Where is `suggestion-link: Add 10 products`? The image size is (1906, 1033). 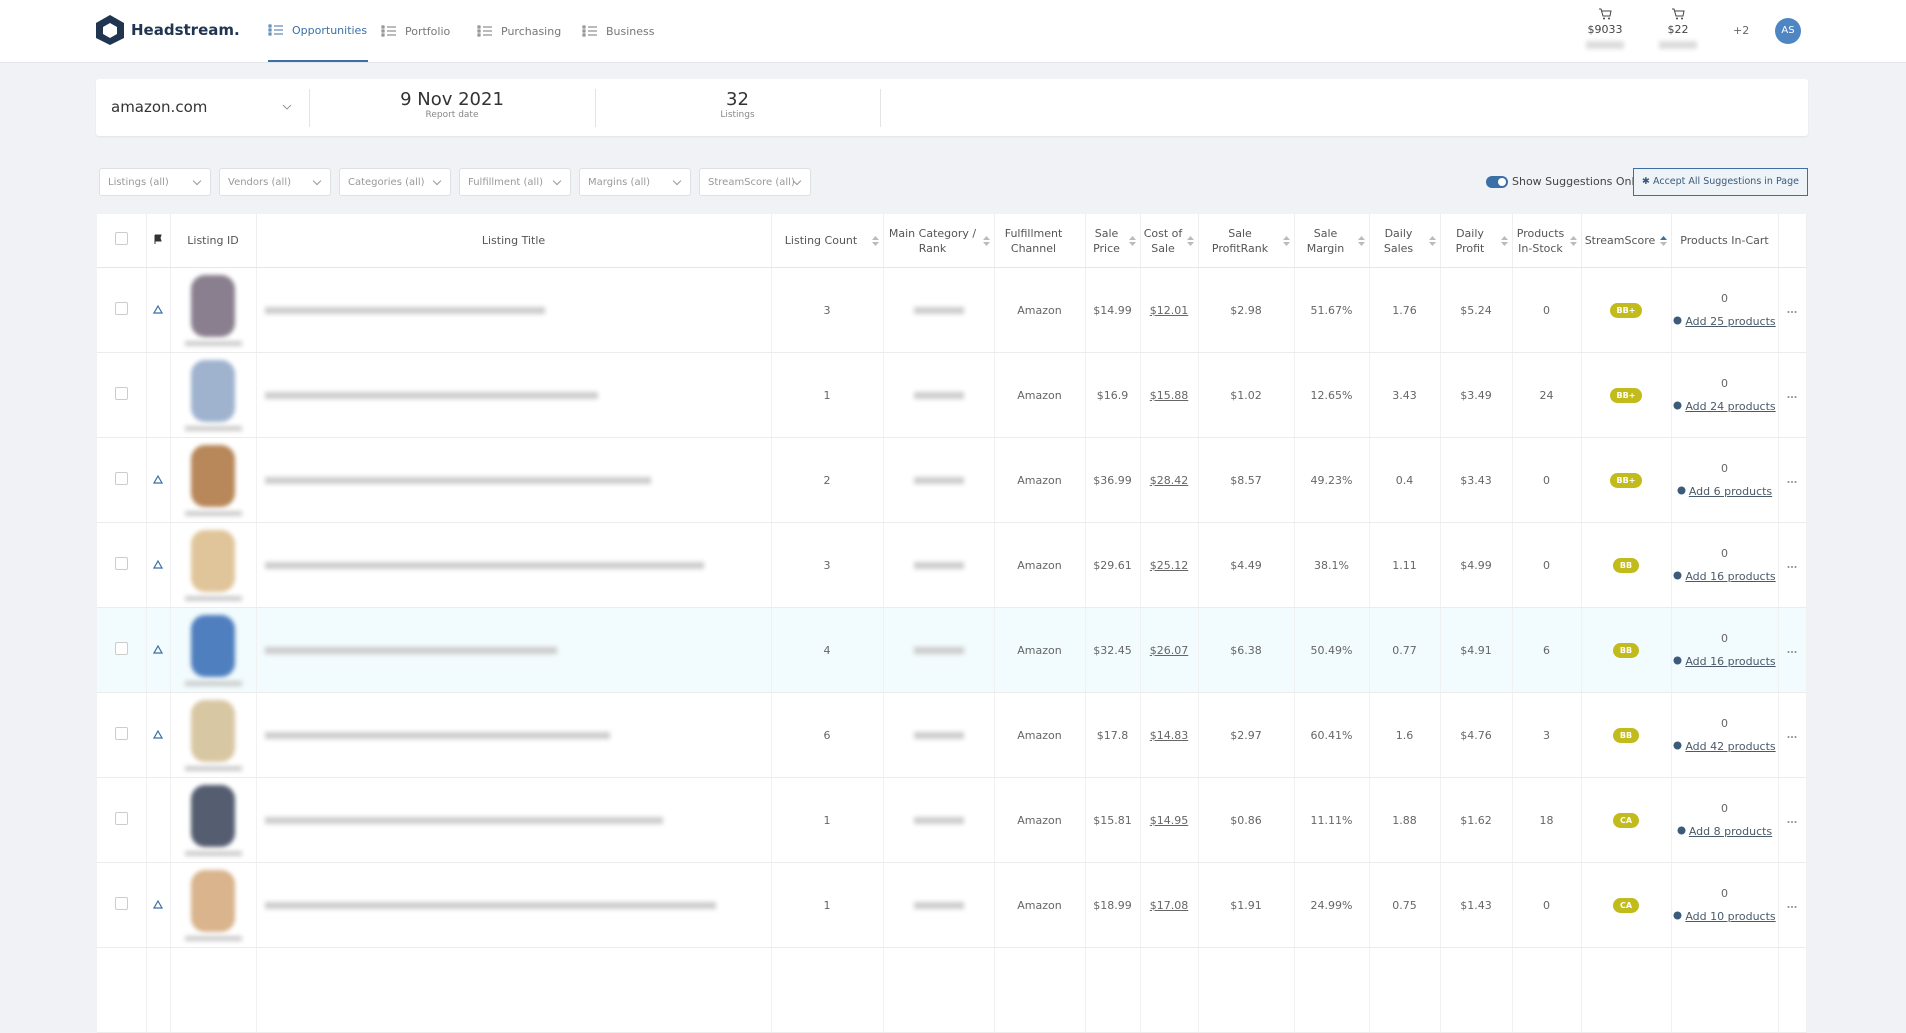
suggestion-link: Add 10 products is located at coordinates (1725, 916).